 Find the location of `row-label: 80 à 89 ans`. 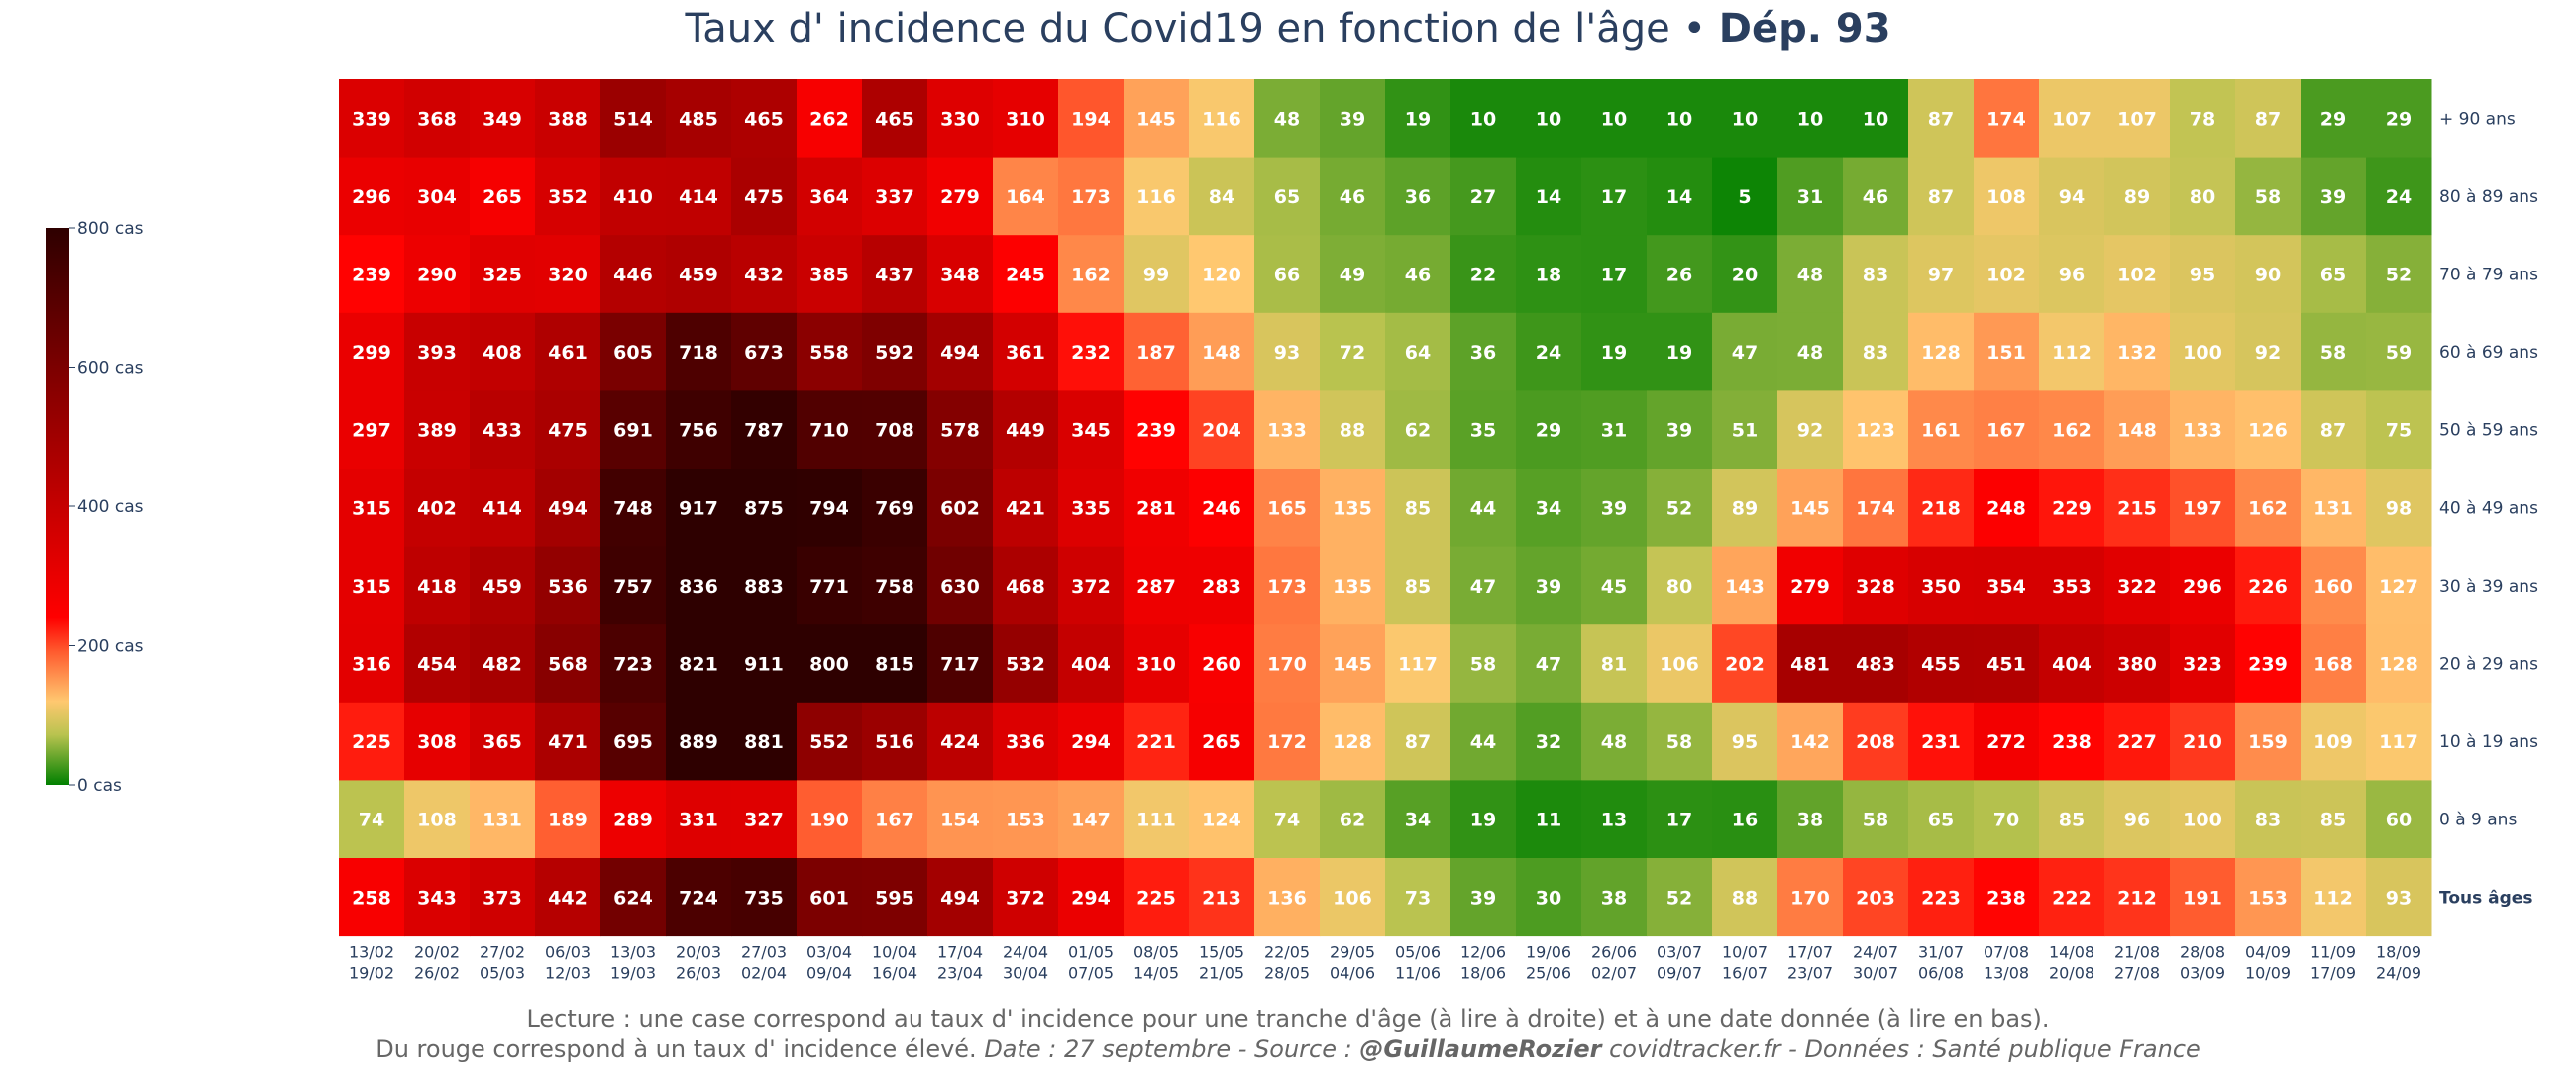

row-label: 80 à 89 ans is located at coordinates (2489, 197).